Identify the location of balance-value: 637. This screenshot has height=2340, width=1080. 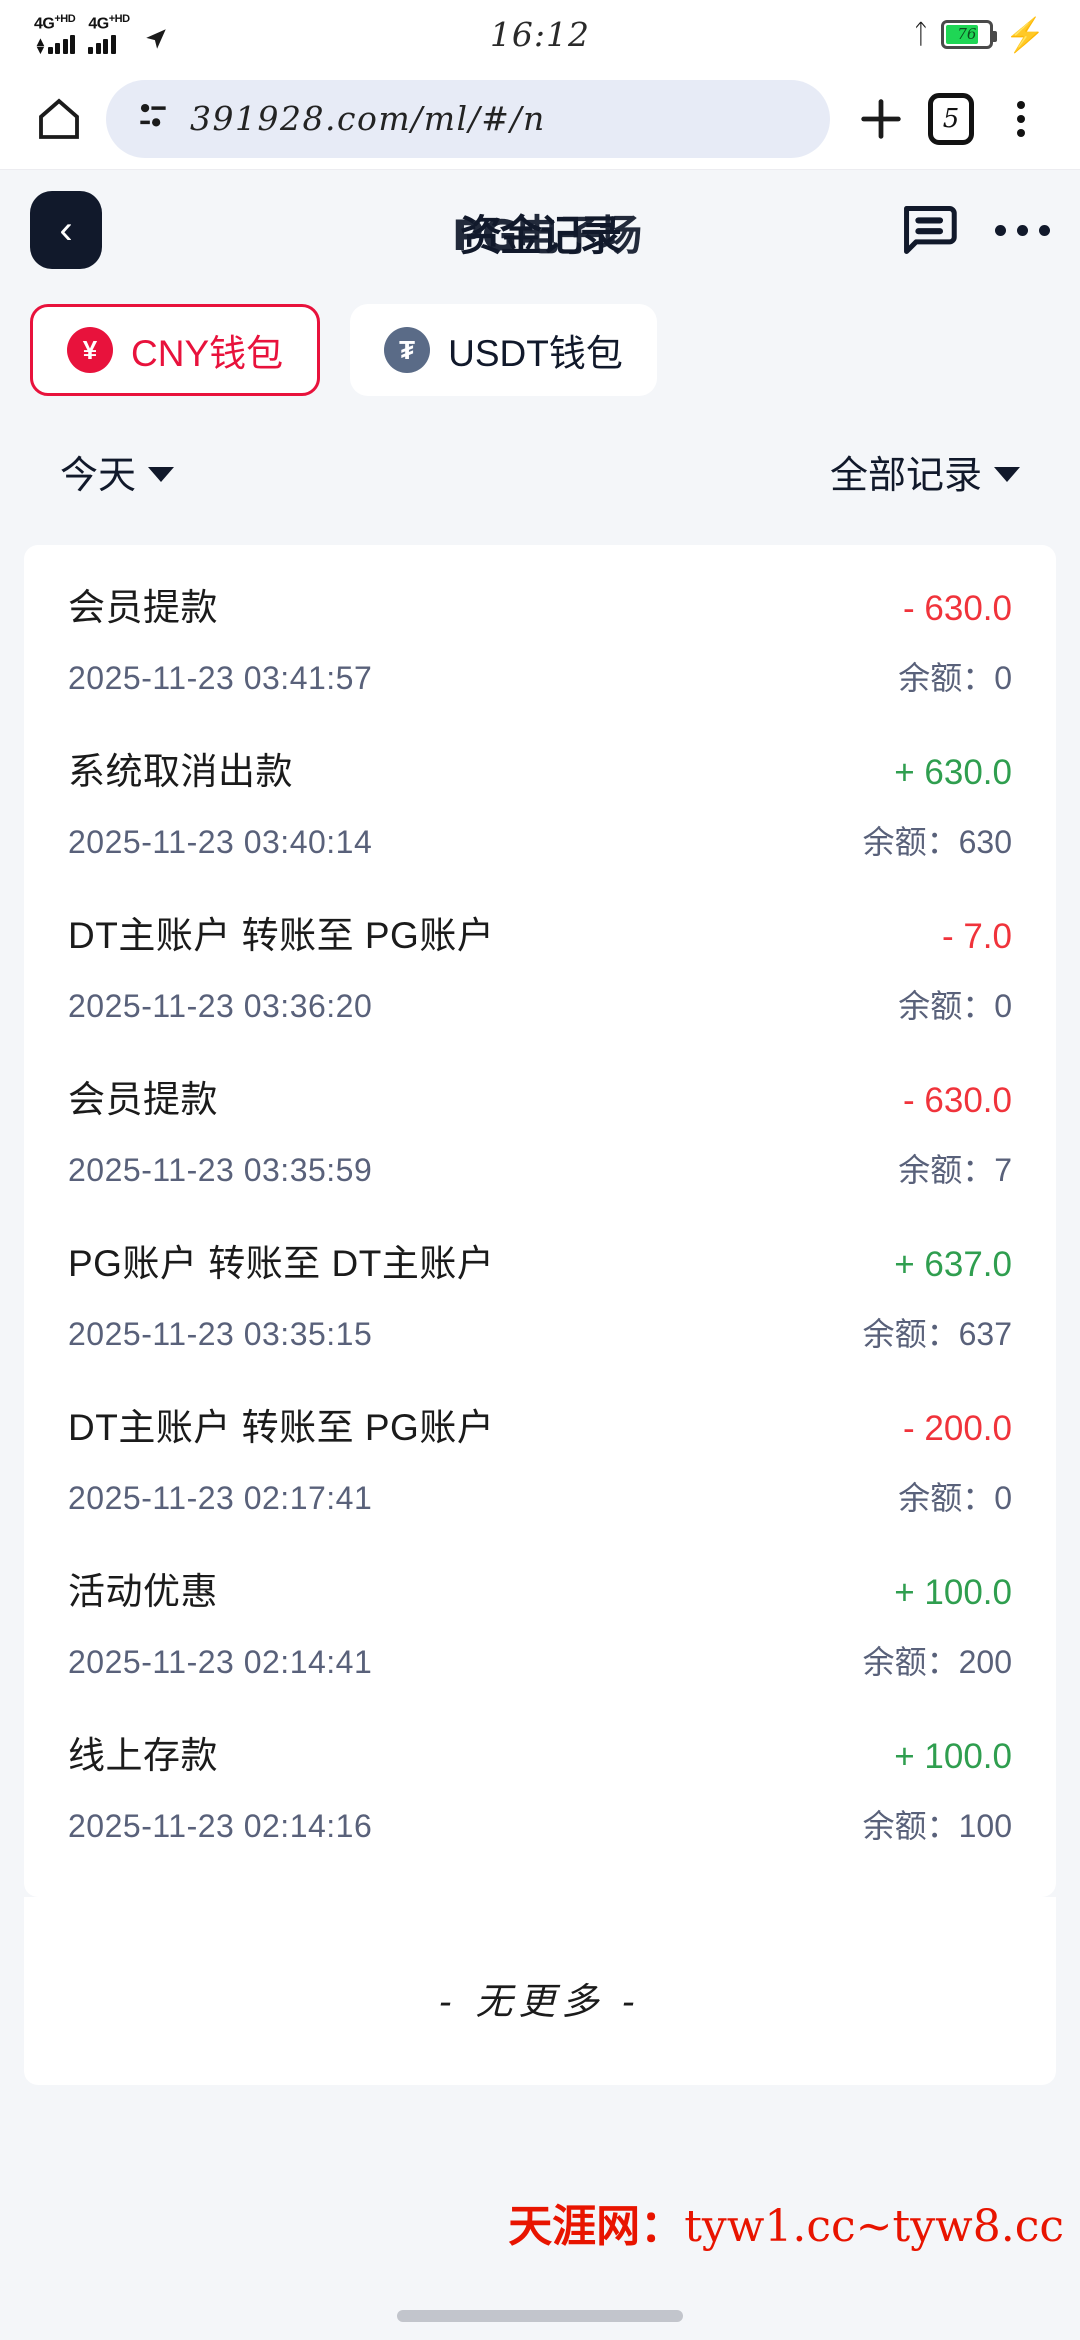
(985, 1334).